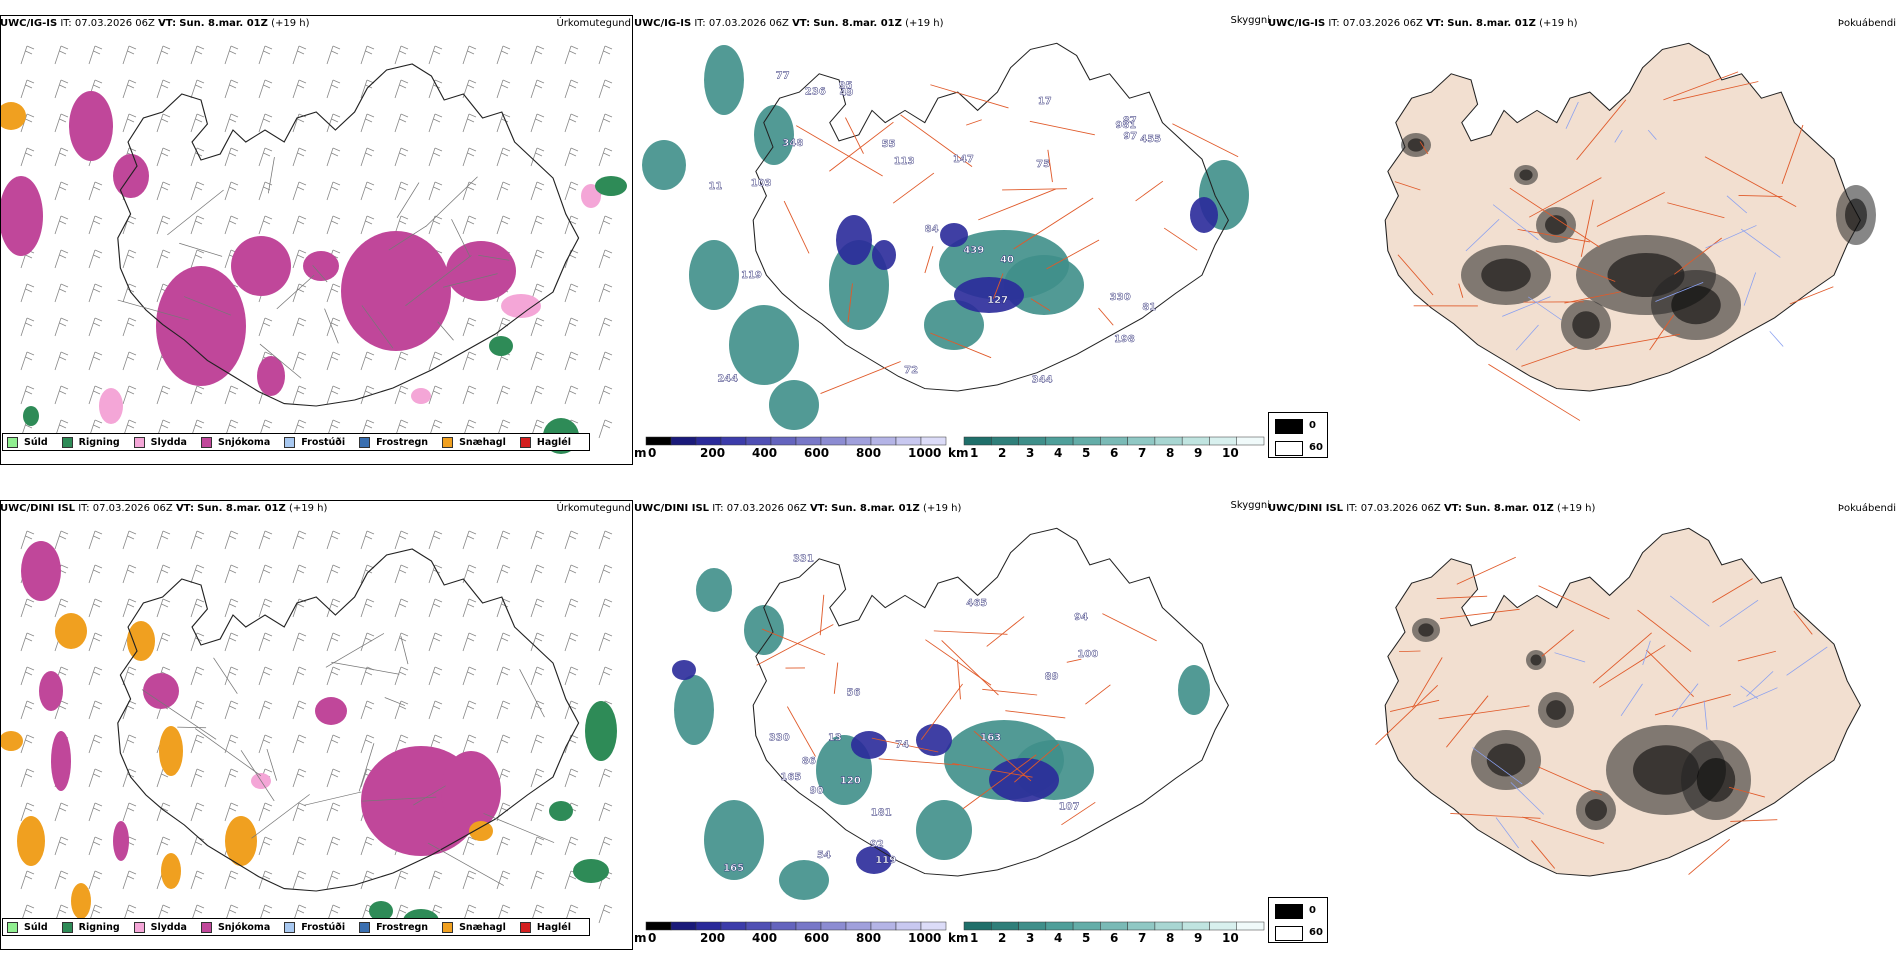 This screenshot has height=955, width=1900. Describe the element at coordinates (761, 183) in the screenshot. I see `cloud-base-label: 103` at that location.